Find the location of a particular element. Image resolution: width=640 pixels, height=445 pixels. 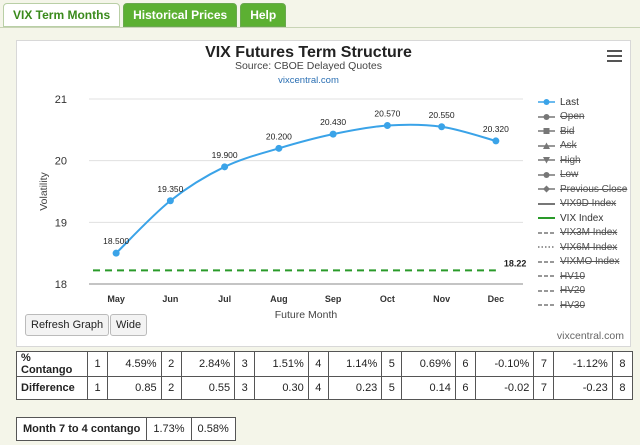

legend-item: Low is located at coordinates (582, 175).